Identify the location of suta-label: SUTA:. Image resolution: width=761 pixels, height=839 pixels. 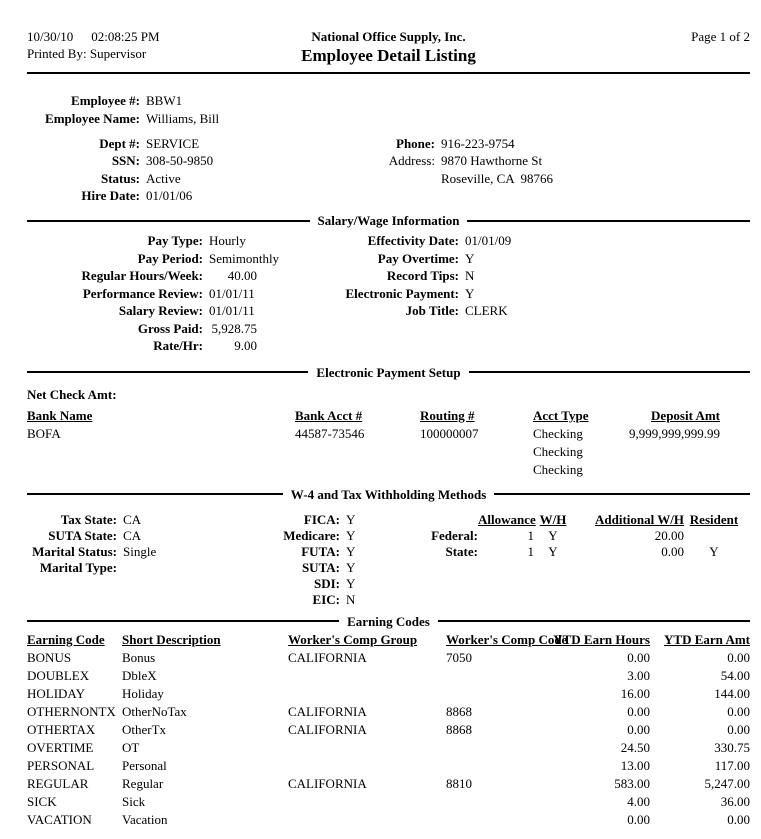
(320, 567).